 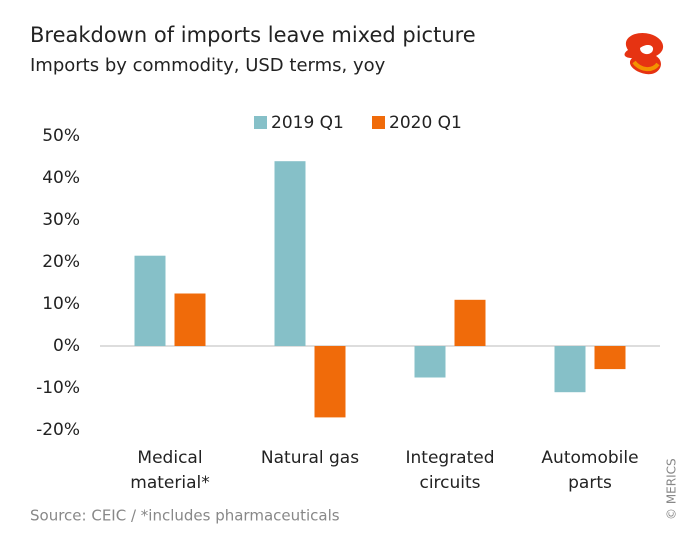 I want to click on y-tick-label: 20%, so click(x=61, y=262).